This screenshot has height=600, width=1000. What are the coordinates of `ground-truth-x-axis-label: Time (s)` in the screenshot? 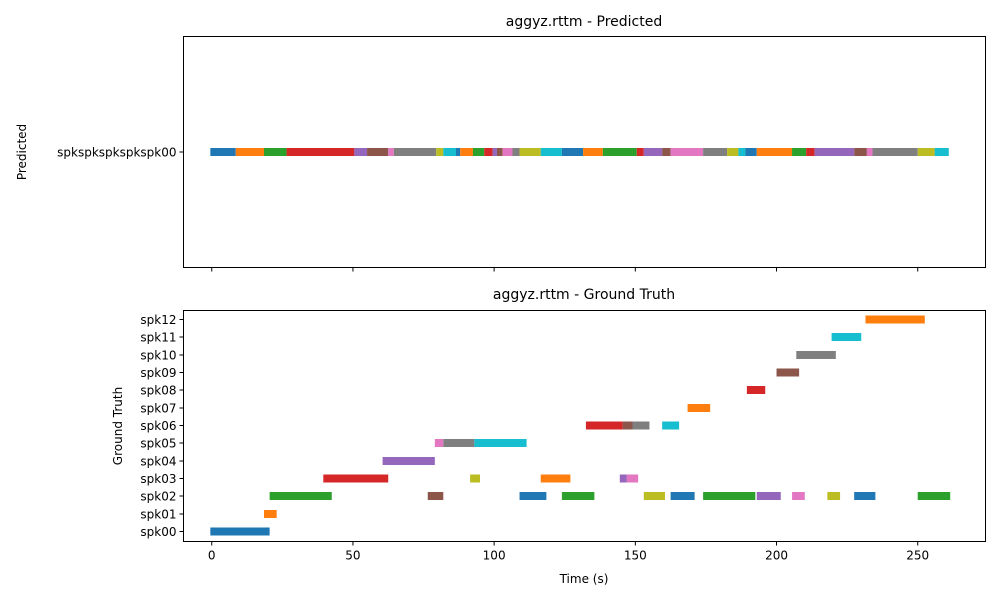 It's located at (584, 579).